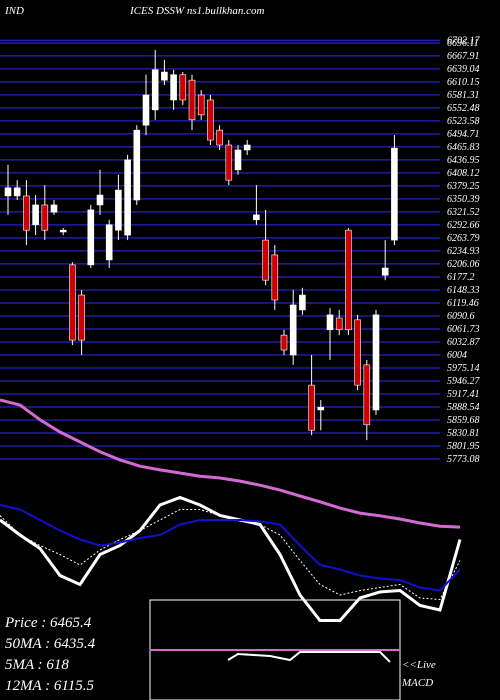  I want to click on y-tick-label: 6321.52, so click(463, 212).